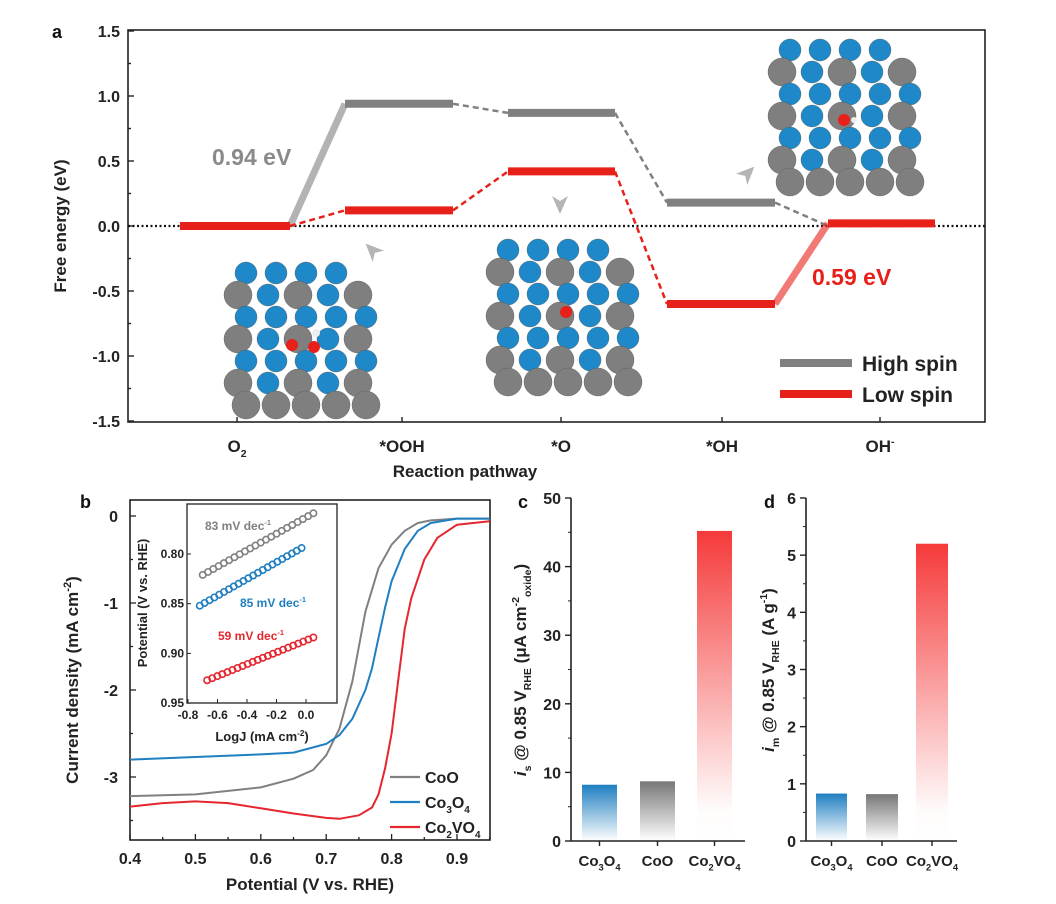 This screenshot has height=904, width=1056. I want to click on y-tick-label: 6, so click(791, 499).